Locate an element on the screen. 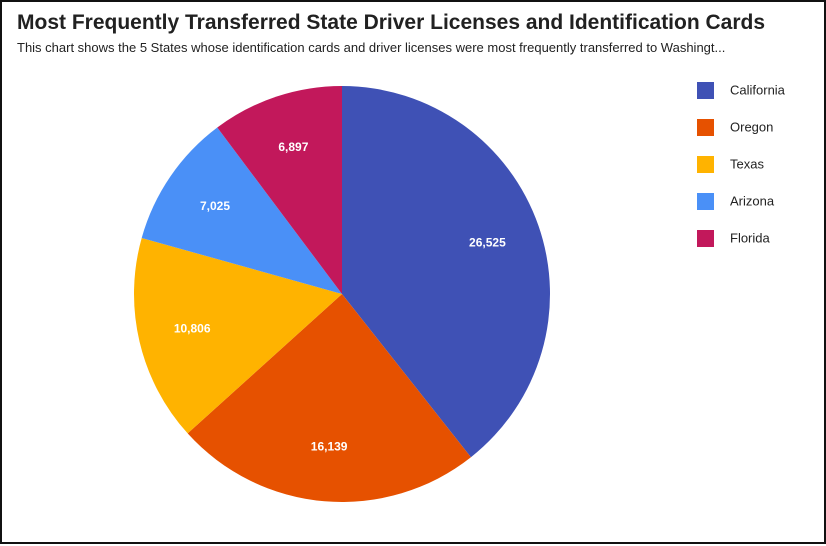  legend-label: Texas is located at coordinates (747, 163).